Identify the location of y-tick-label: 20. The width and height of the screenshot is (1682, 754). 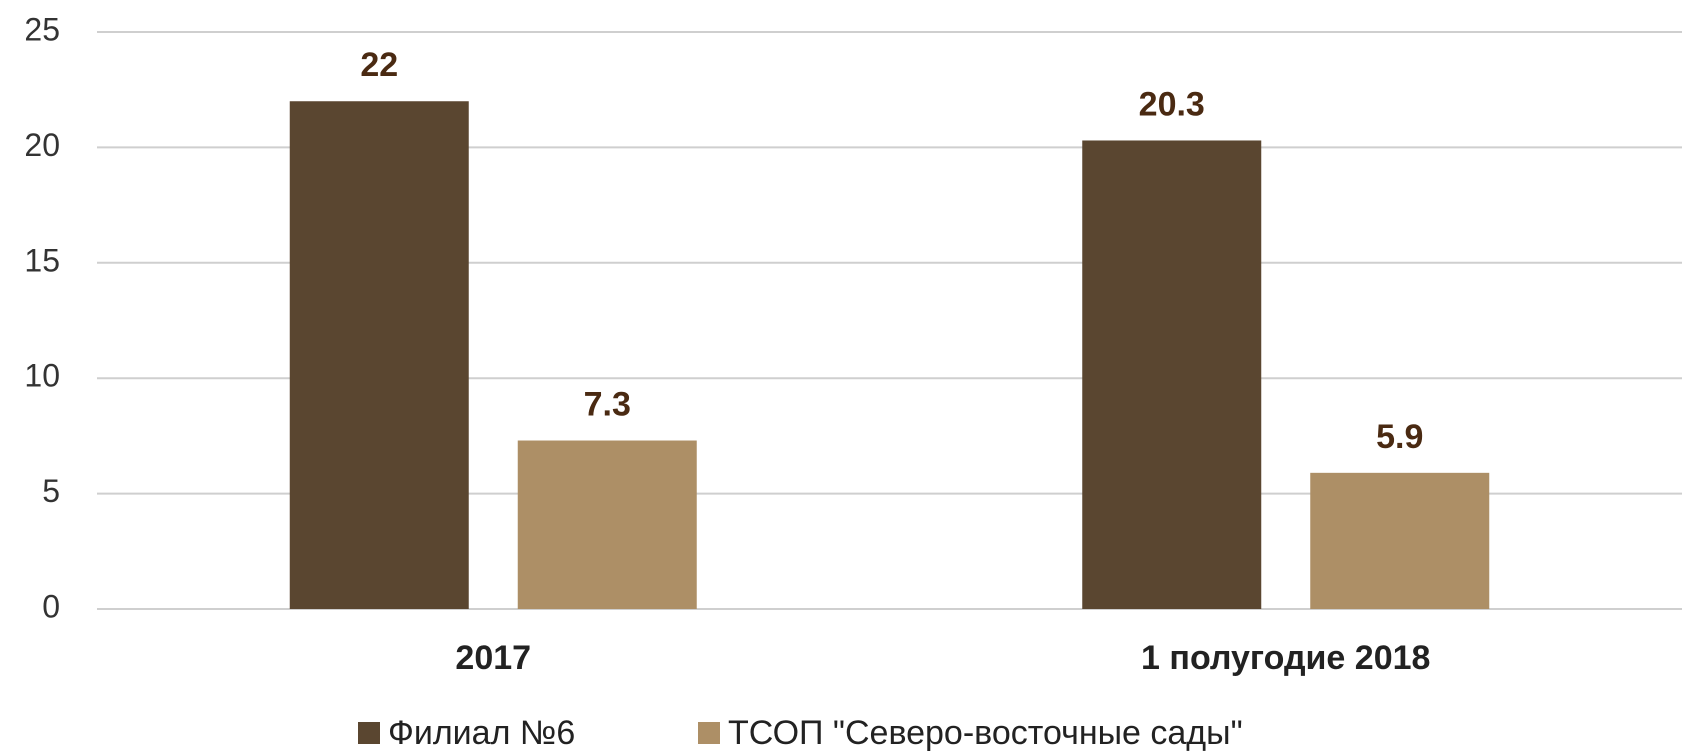
(42, 145).